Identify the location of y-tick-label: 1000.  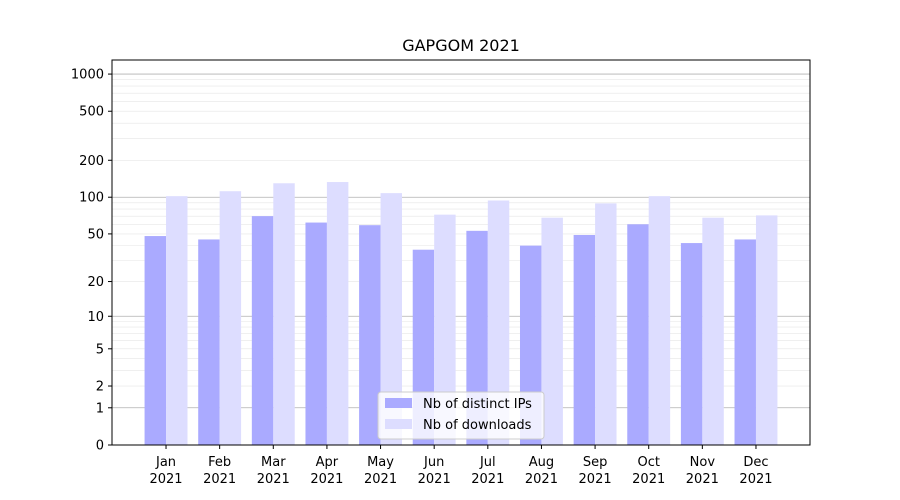
(87, 75).